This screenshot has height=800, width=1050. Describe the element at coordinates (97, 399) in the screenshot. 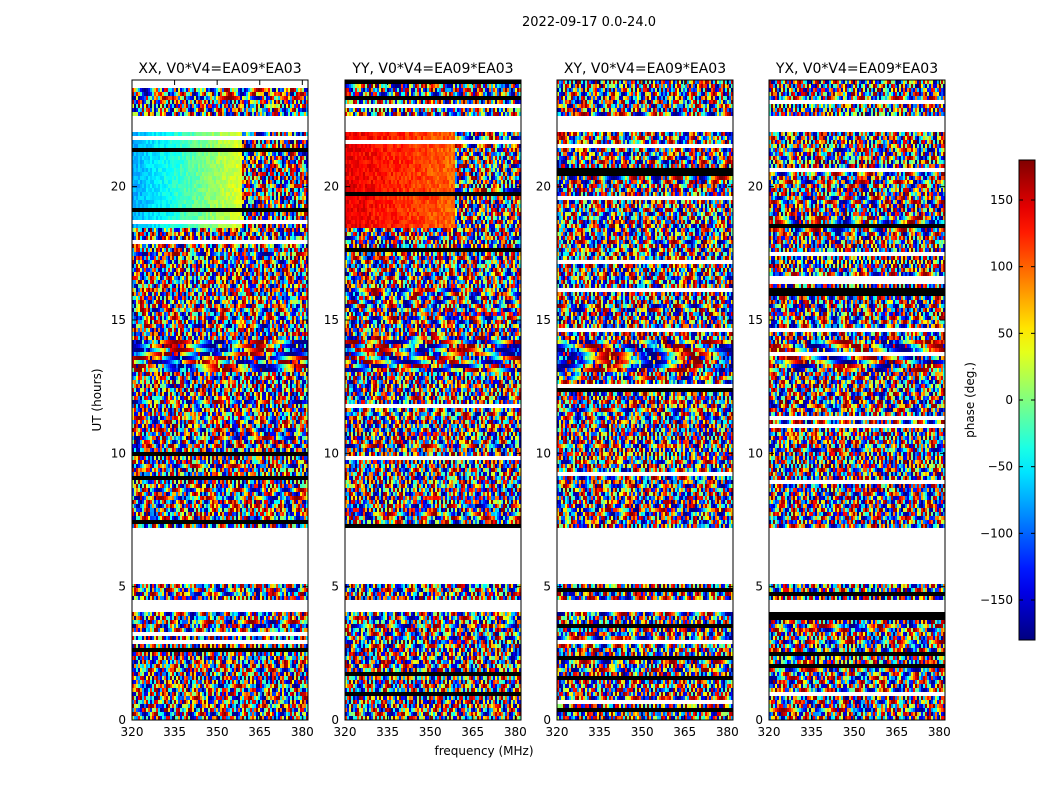

I see `y-axis-label: UT (hours)` at that location.